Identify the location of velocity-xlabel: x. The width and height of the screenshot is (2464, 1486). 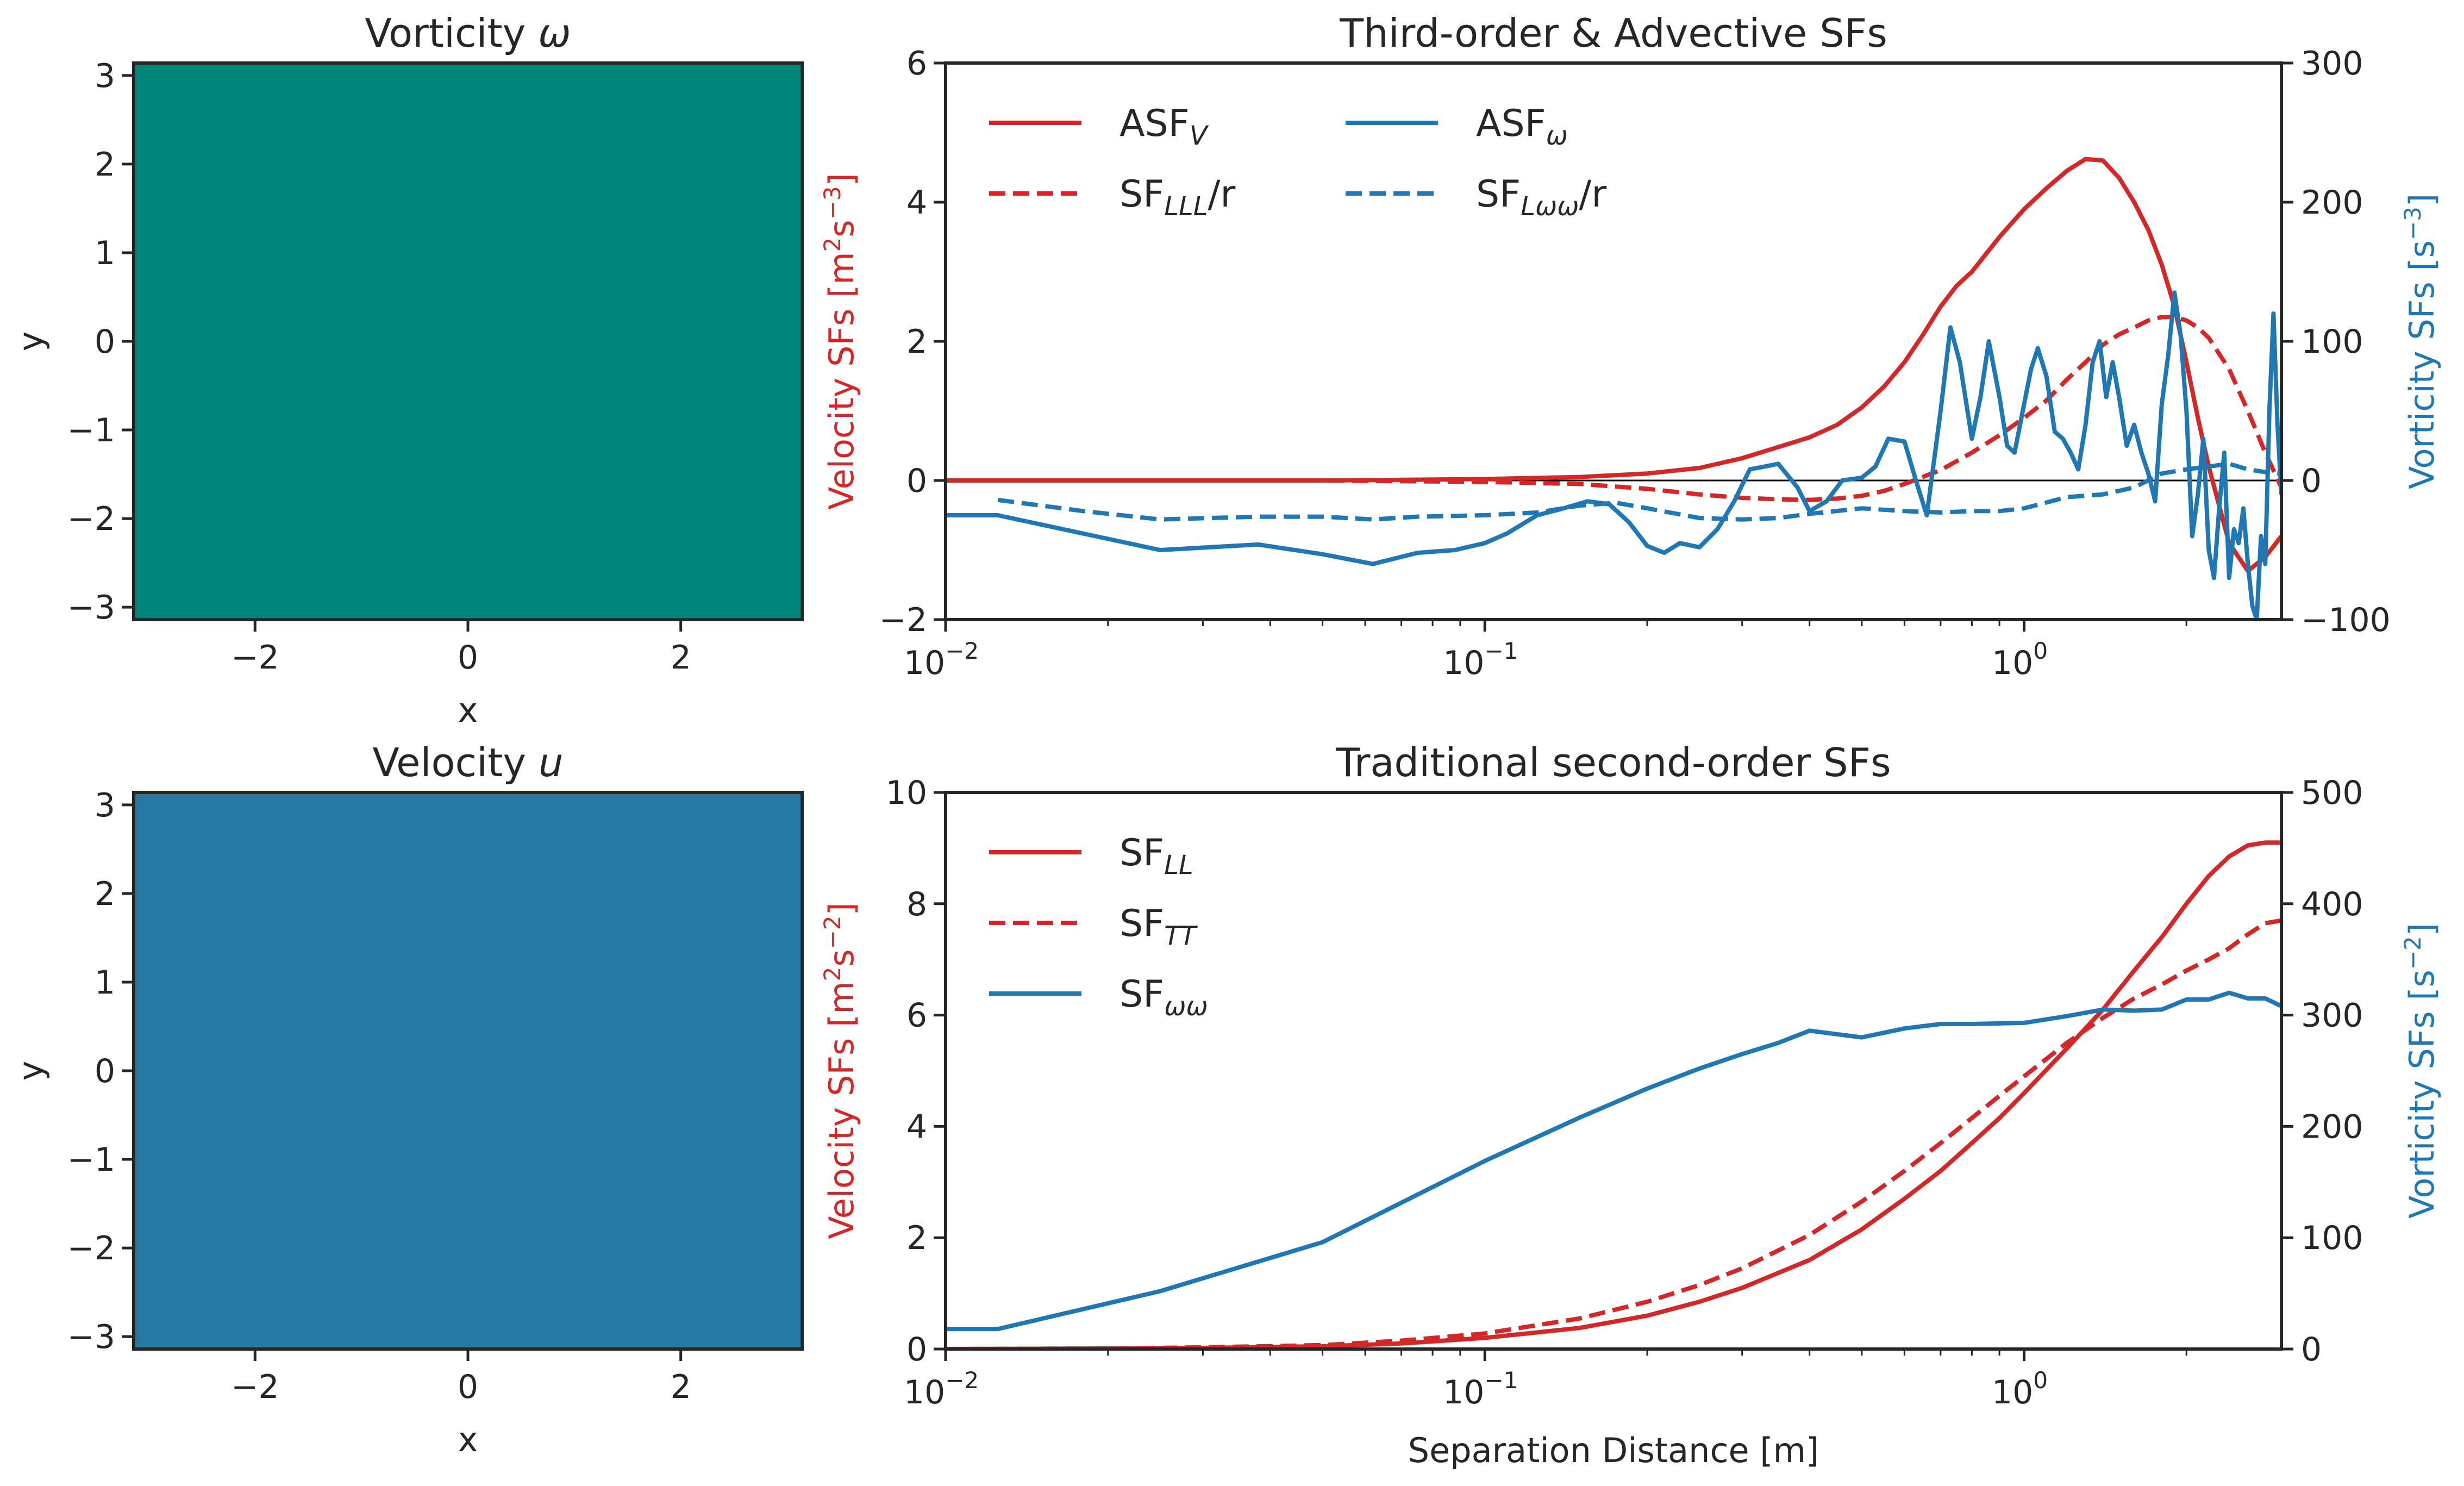
(468, 1440).